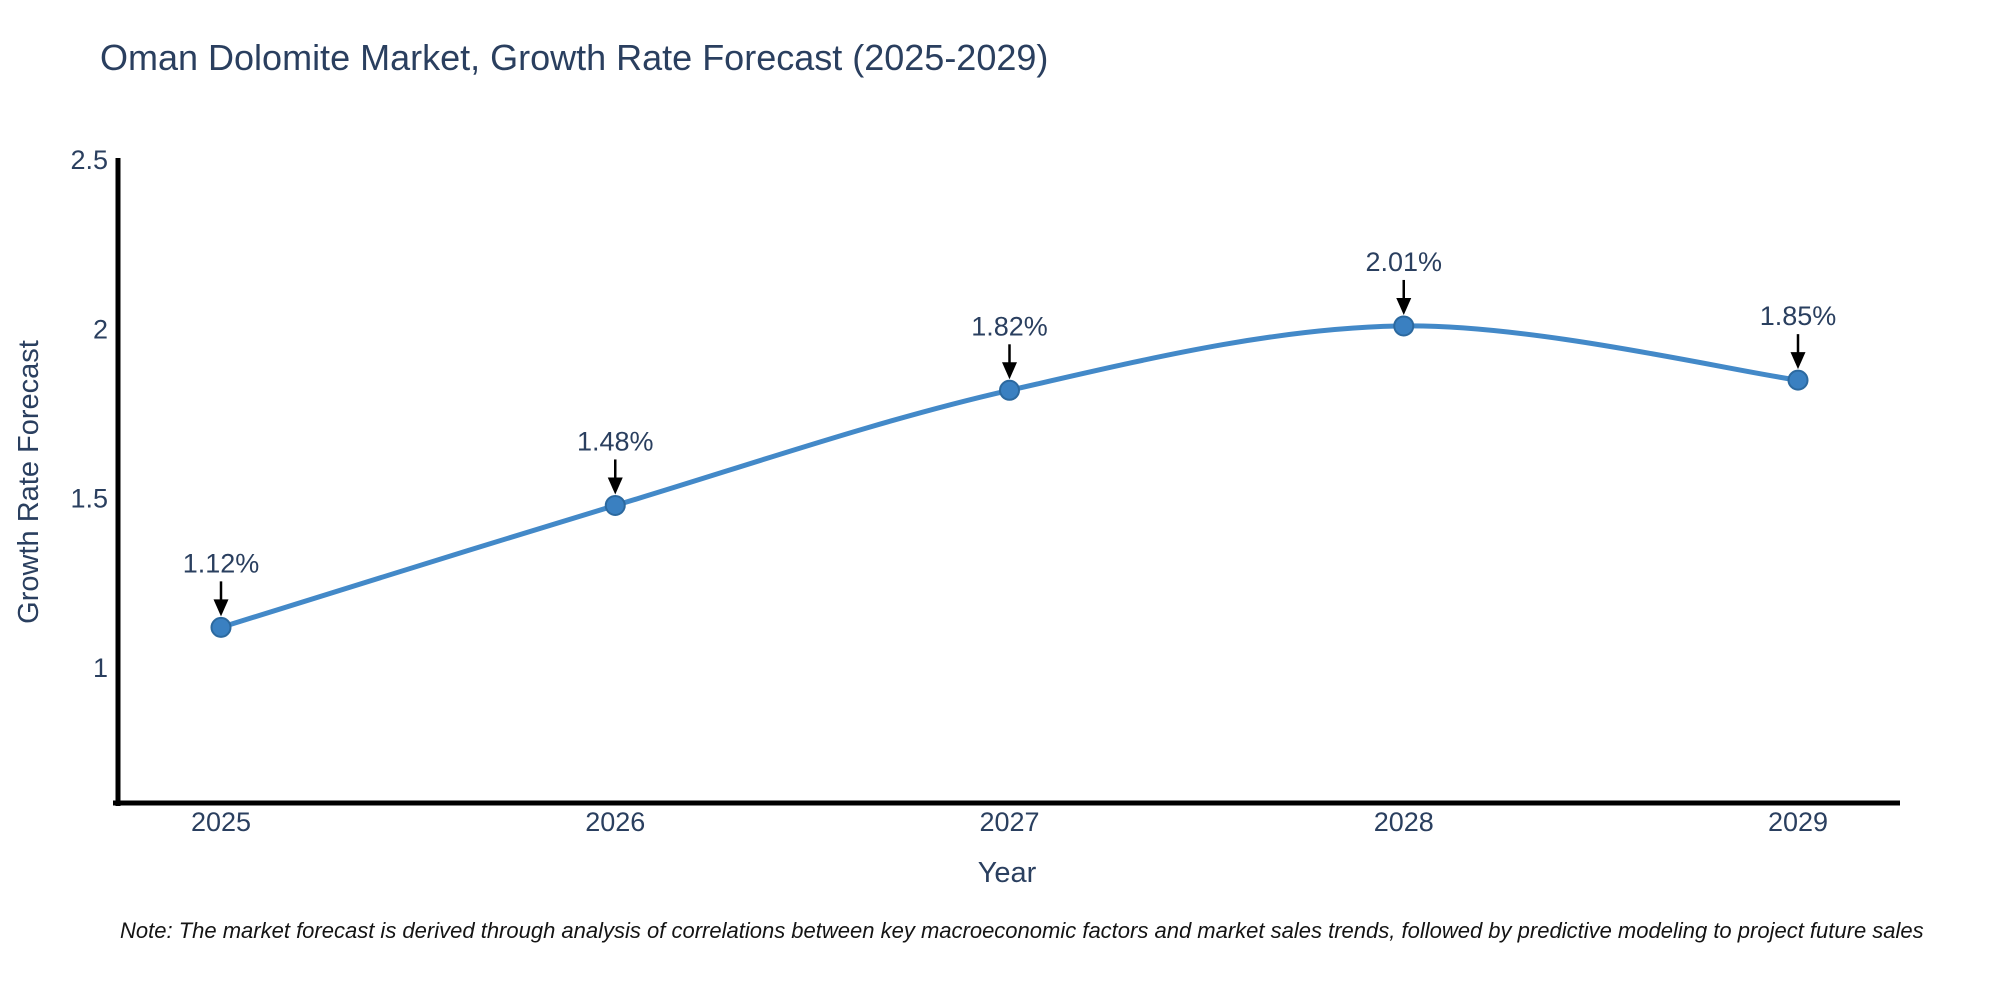 This screenshot has width=2000, height=1000. What do you see at coordinates (100, 668) in the screenshot?
I see `y-tick-label: 1` at bounding box center [100, 668].